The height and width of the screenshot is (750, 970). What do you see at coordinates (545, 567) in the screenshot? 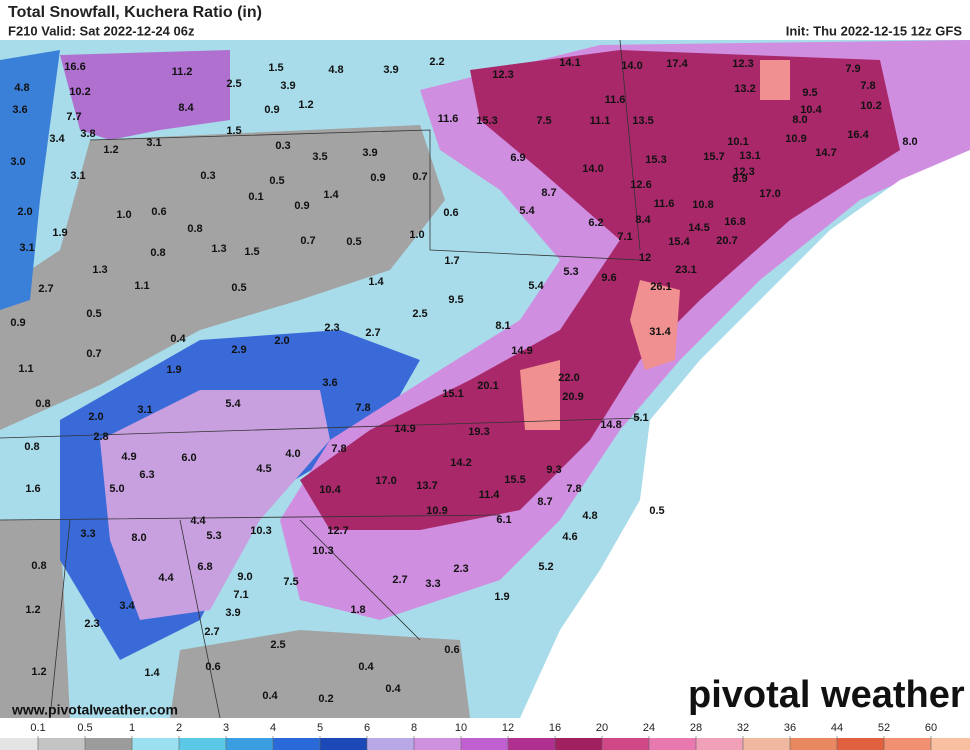
I see `snowfall-label: 5.2` at bounding box center [545, 567].